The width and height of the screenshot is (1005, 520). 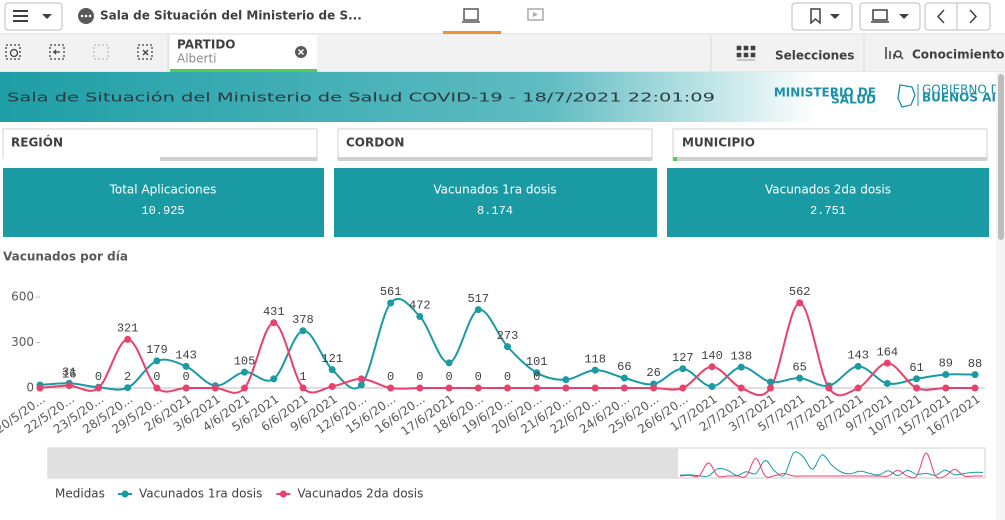 What do you see at coordinates (814, 56) in the screenshot?
I see `selections-label: Selecciones` at bounding box center [814, 56].